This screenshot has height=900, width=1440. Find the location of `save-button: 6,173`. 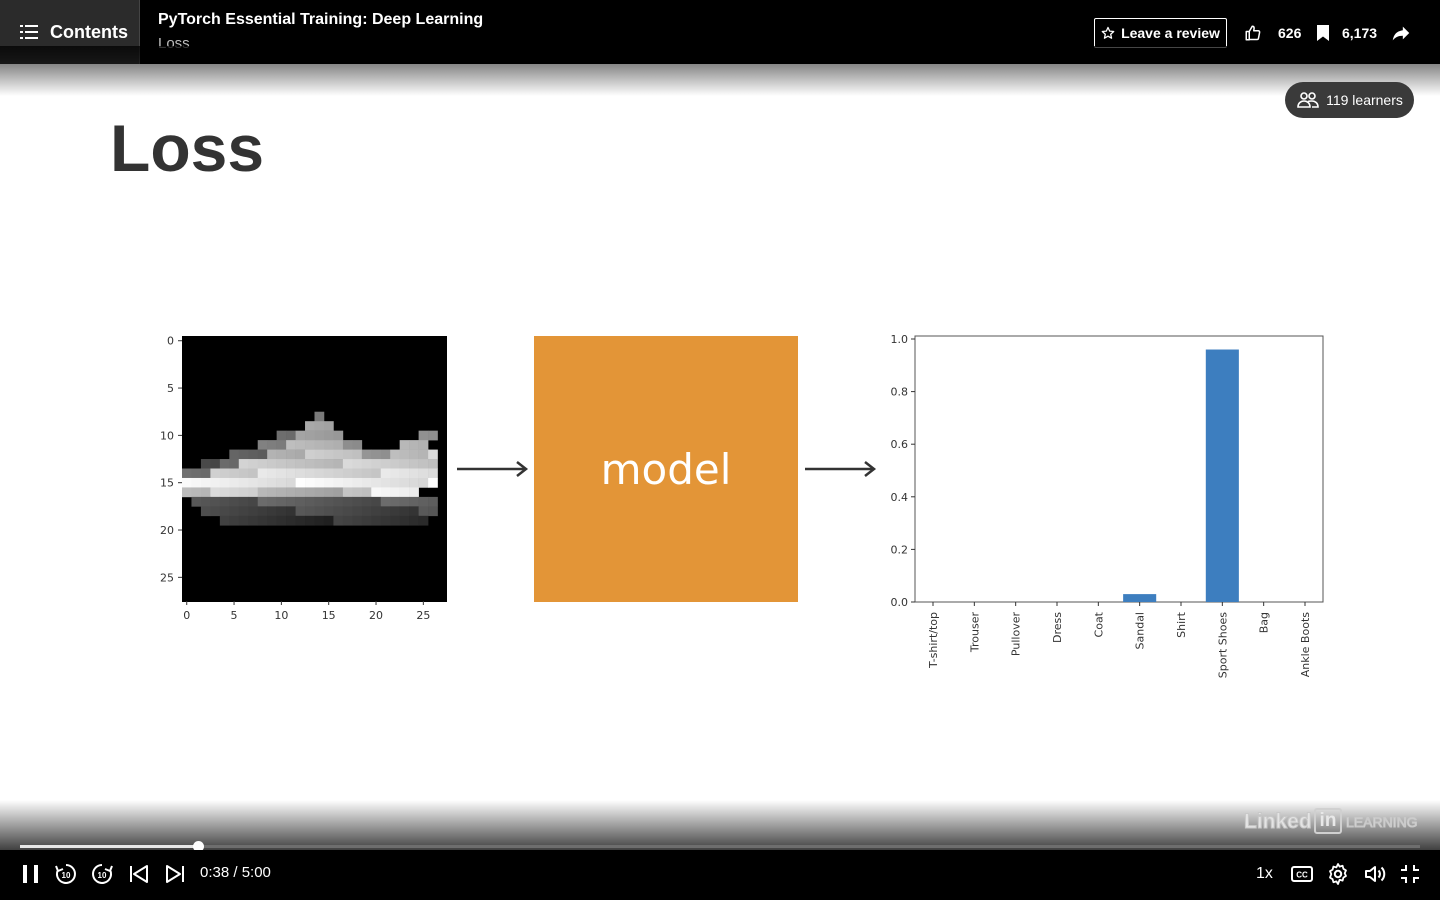

save-button: 6,173 is located at coordinates (1346, 33).